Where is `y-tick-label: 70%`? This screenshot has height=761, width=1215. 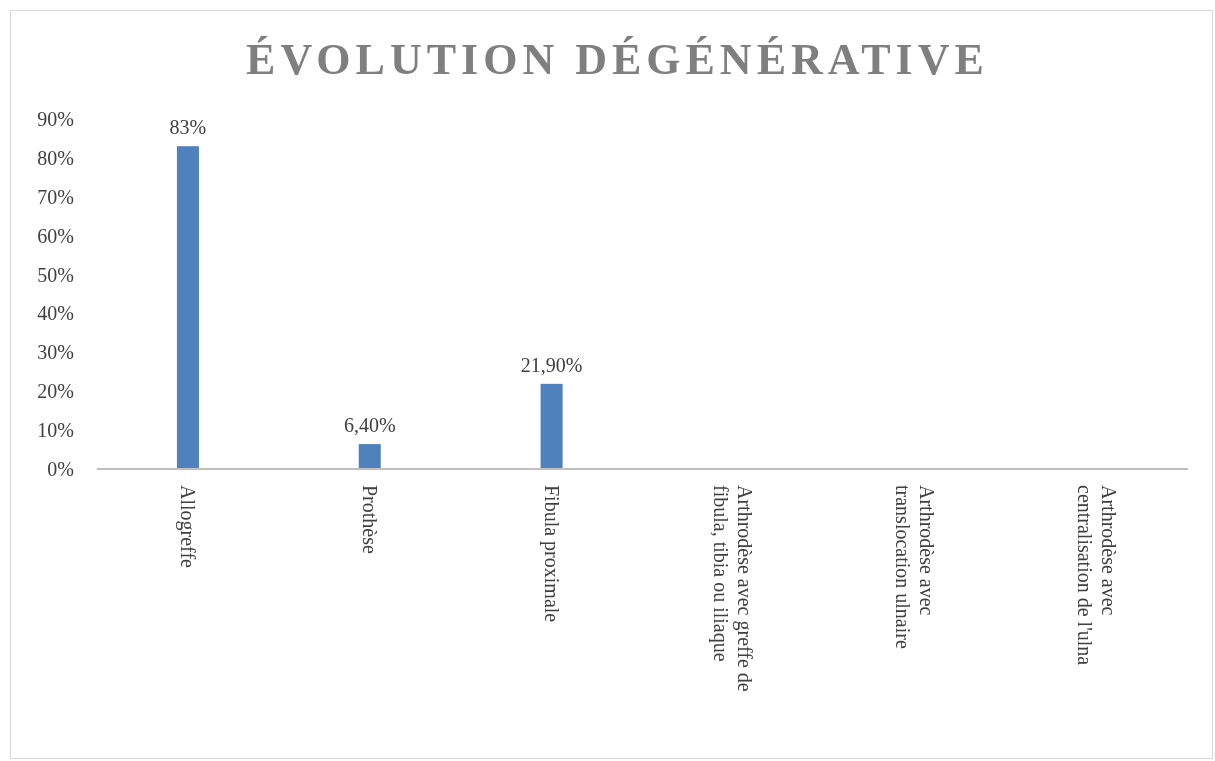 y-tick-label: 70% is located at coordinates (55, 196).